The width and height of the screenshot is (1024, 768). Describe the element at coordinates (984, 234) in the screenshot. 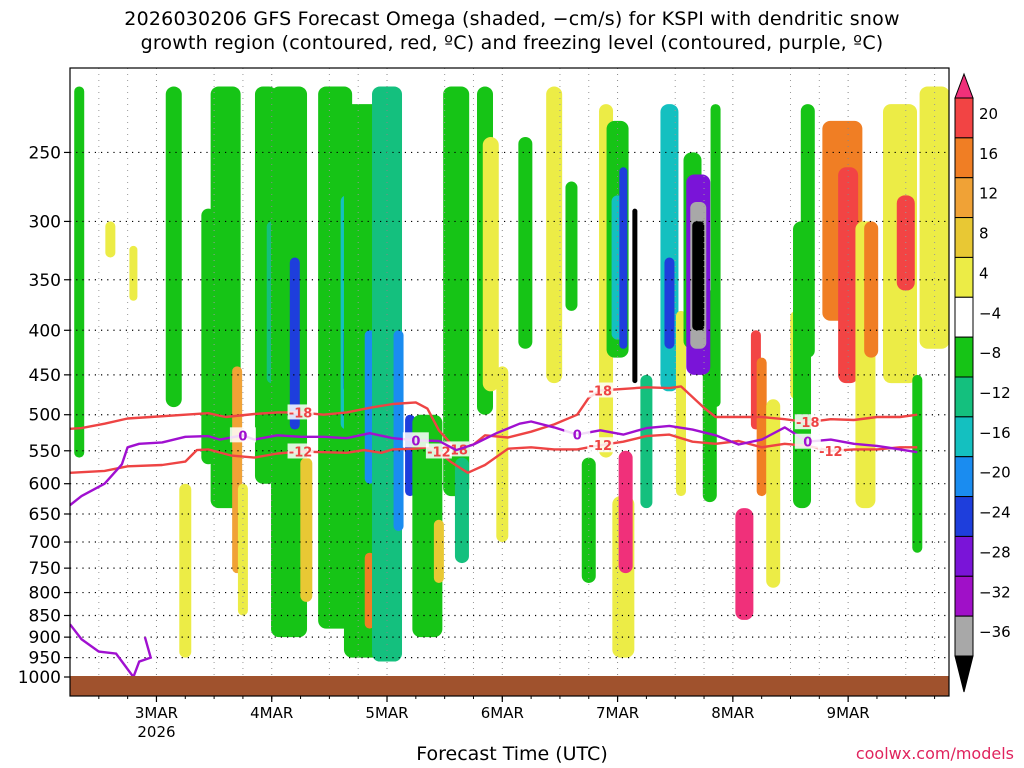

I see `colorbar-label: 8` at that location.